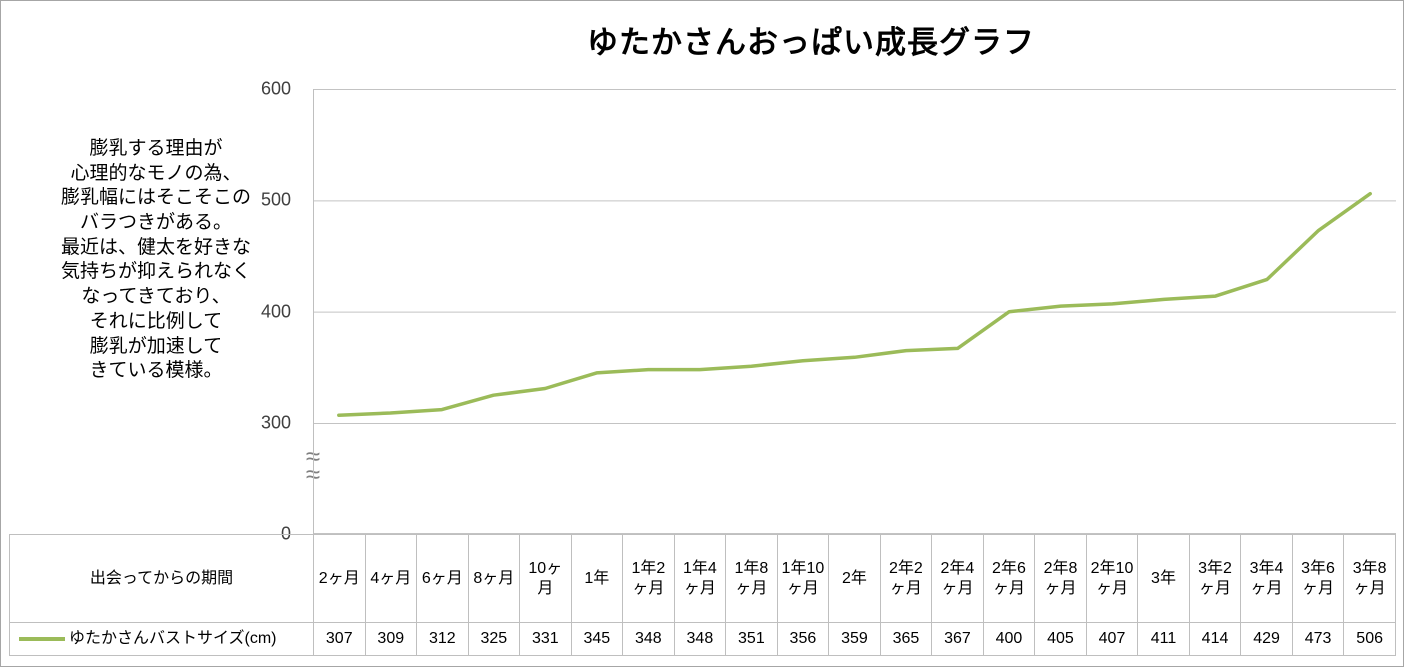 The height and width of the screenshot is (667, 1404). Describe the element at coordinates (339, 578) in the screenshot. I see `period-cell: 2ヶ月` at that location.